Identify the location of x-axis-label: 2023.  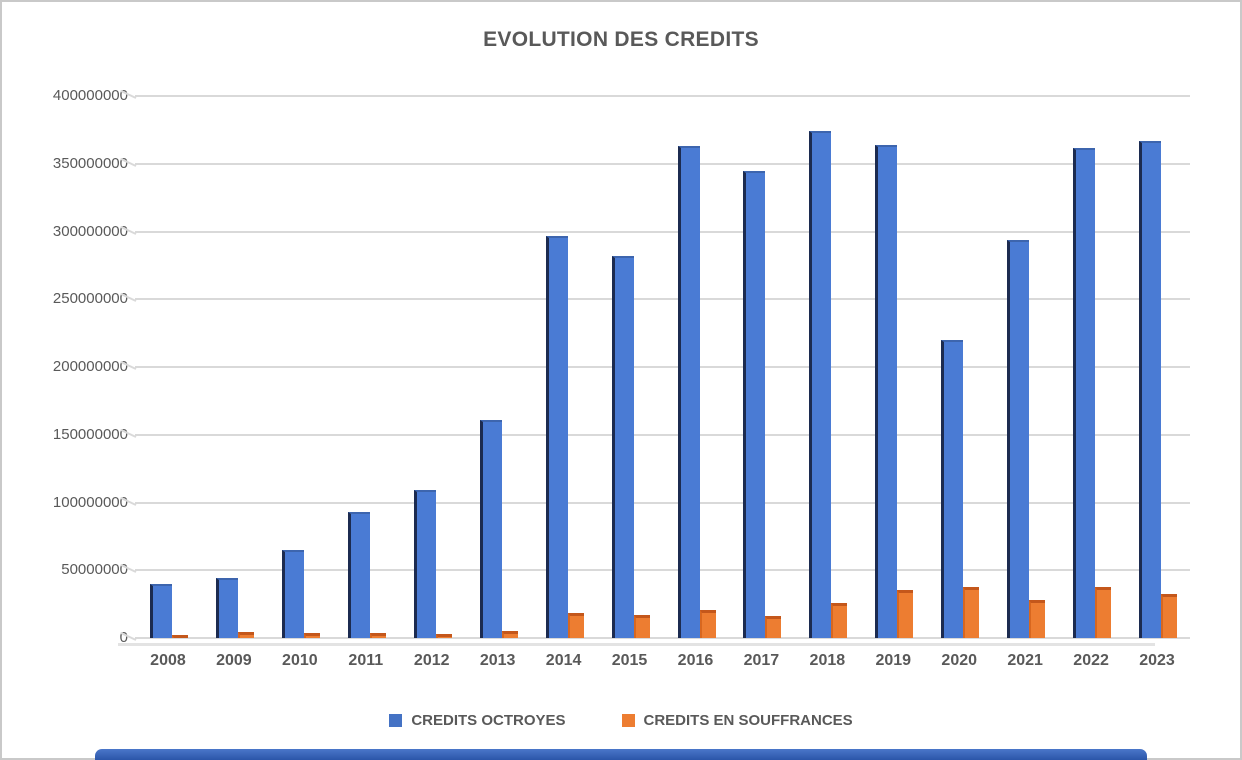
(1157, 660).